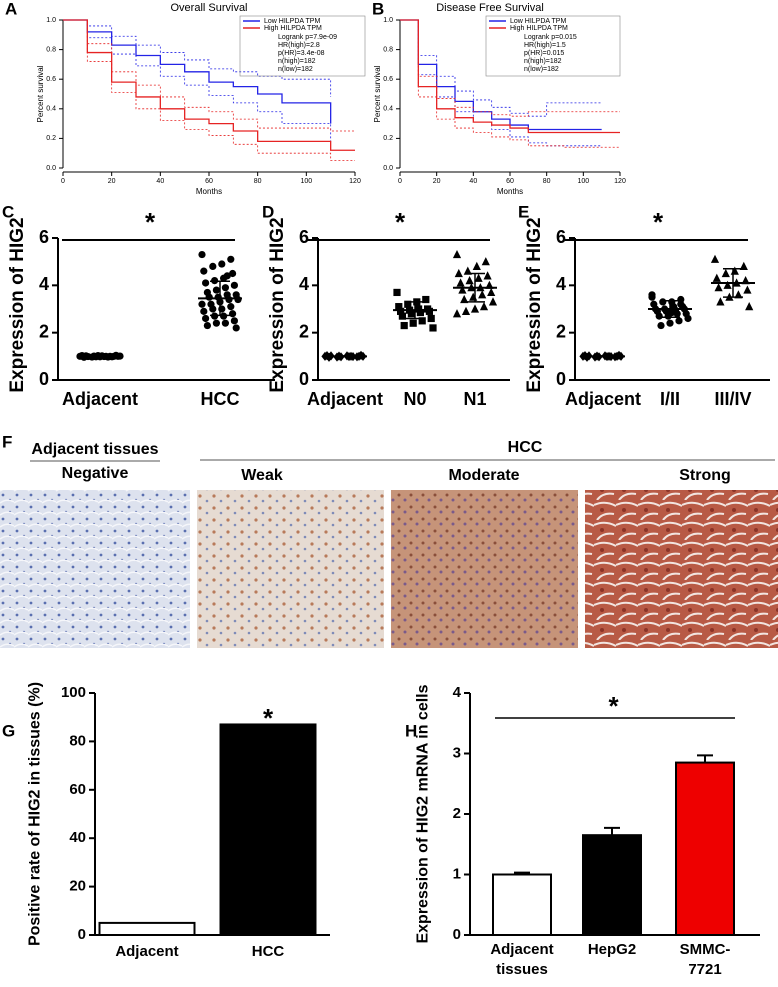  Describe the element at coordinates (11, 9) in the screenshot. I see `panel-label: A` at that location.